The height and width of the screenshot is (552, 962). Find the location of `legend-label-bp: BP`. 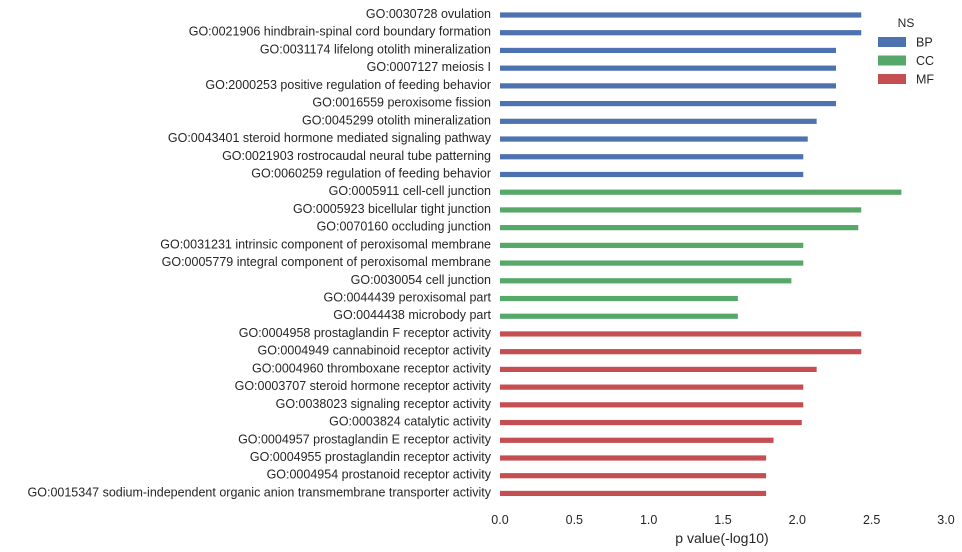

legend-label-bp: BP is located at coordinates (924, 43).